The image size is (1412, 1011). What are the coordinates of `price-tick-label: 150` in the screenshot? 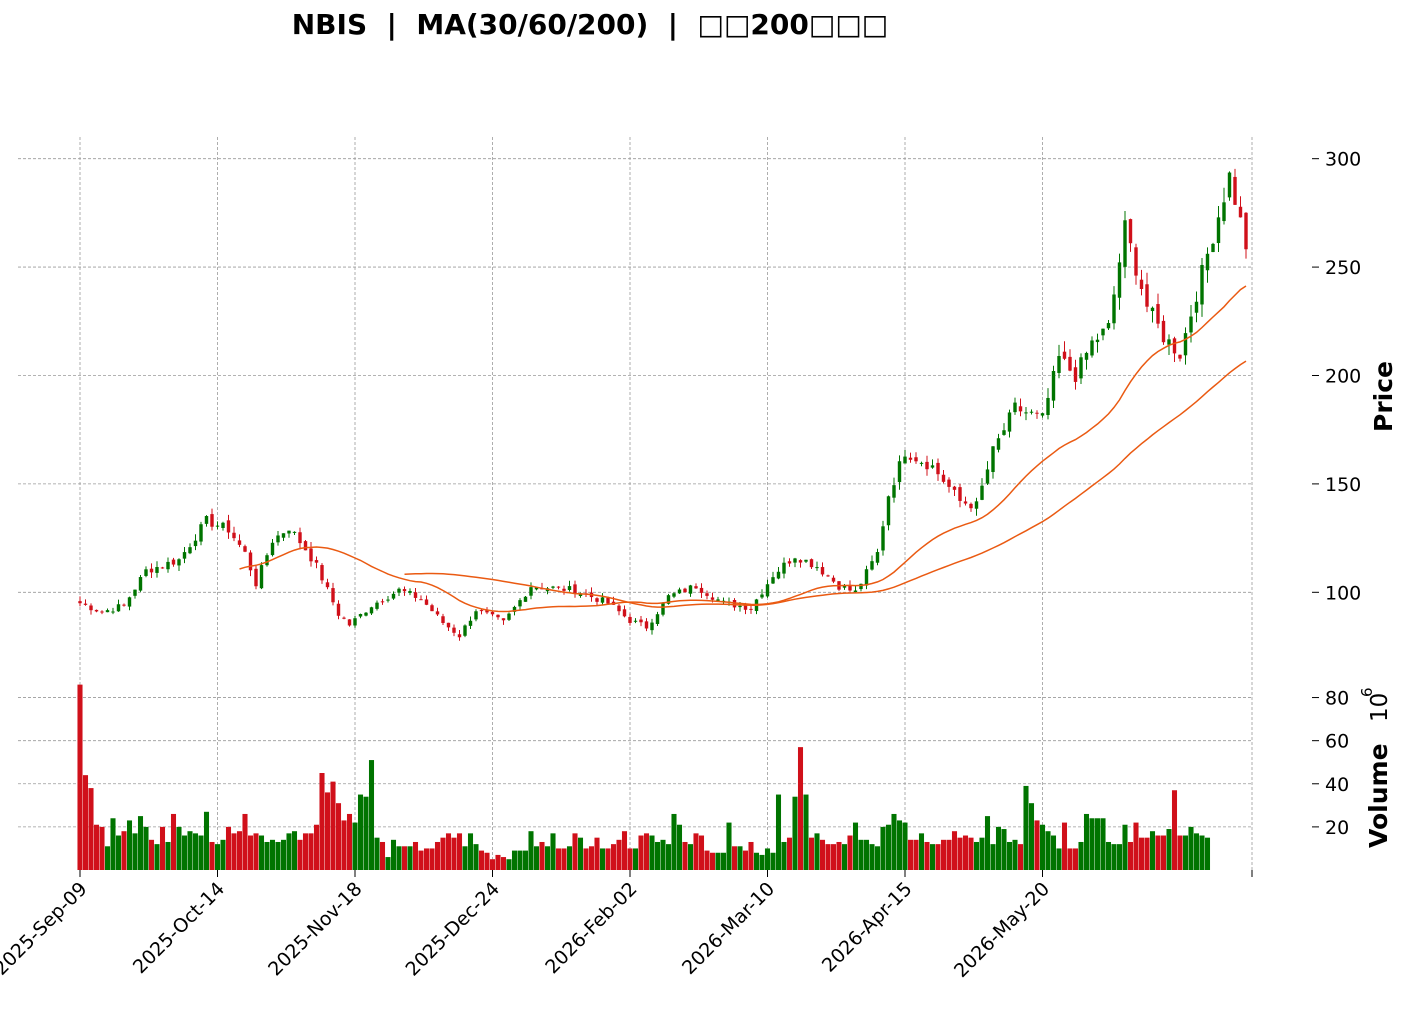 It's located at (1343, 485).